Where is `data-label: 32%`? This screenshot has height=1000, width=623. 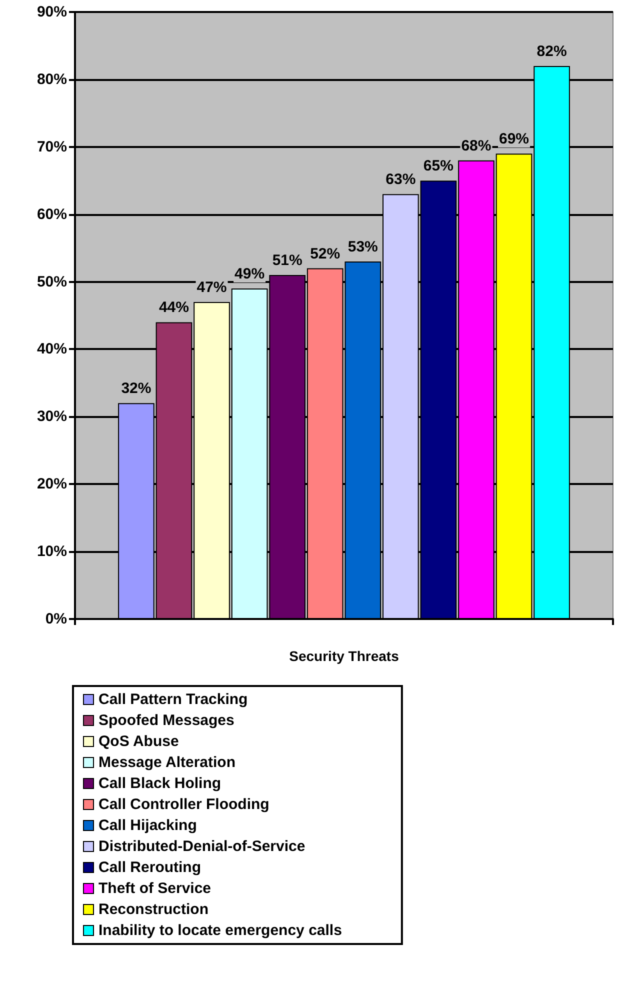 data-label: 32% is located at coordinates (136, 389).